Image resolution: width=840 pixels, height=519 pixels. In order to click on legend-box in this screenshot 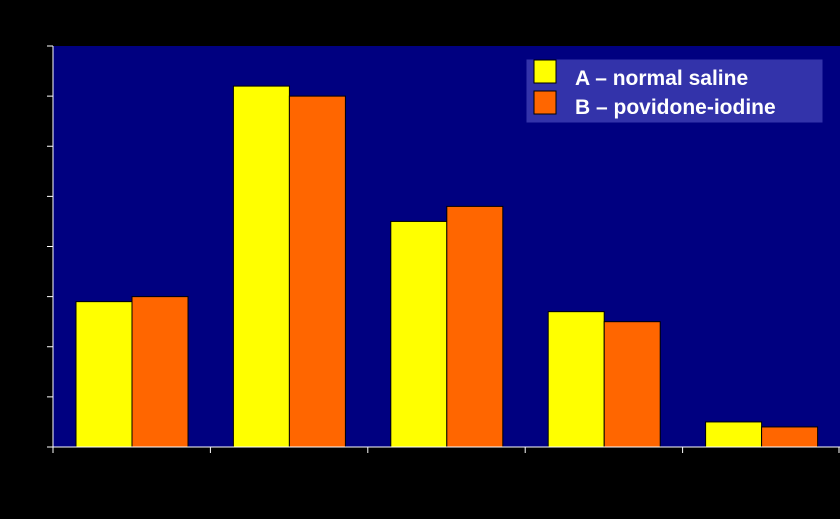, I will do `click(674, 91)`.